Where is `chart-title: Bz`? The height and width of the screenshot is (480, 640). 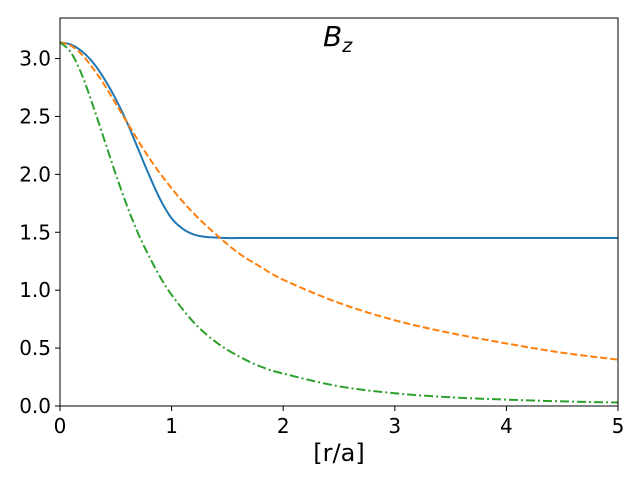 chart-title: Bz is located at coordinates (338, 38).